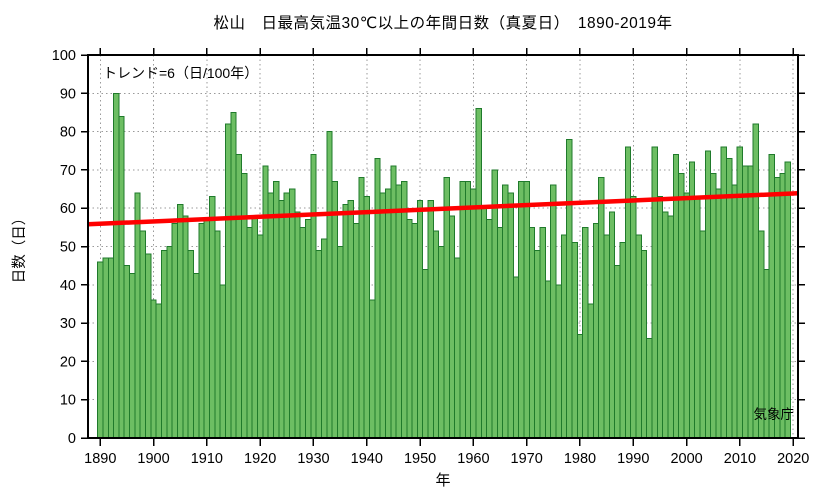  What do you see at coordinates (612, 325) in the screenshot?
I see `bar-1986` at bounding box center [612, 325].